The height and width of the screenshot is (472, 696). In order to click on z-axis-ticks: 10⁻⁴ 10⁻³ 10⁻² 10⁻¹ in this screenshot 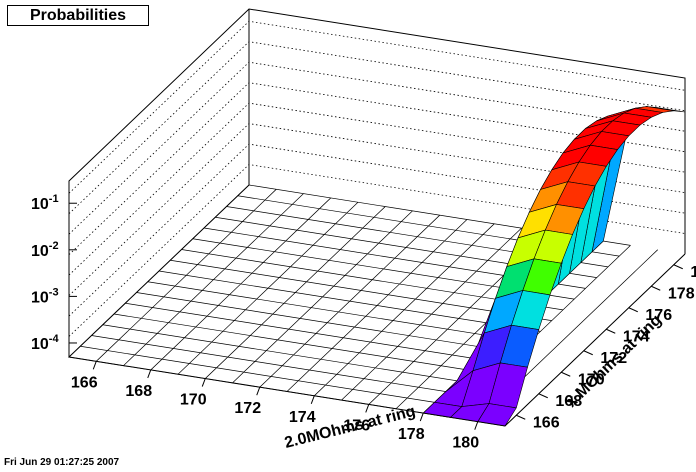, I will do `click(54, 273)`.